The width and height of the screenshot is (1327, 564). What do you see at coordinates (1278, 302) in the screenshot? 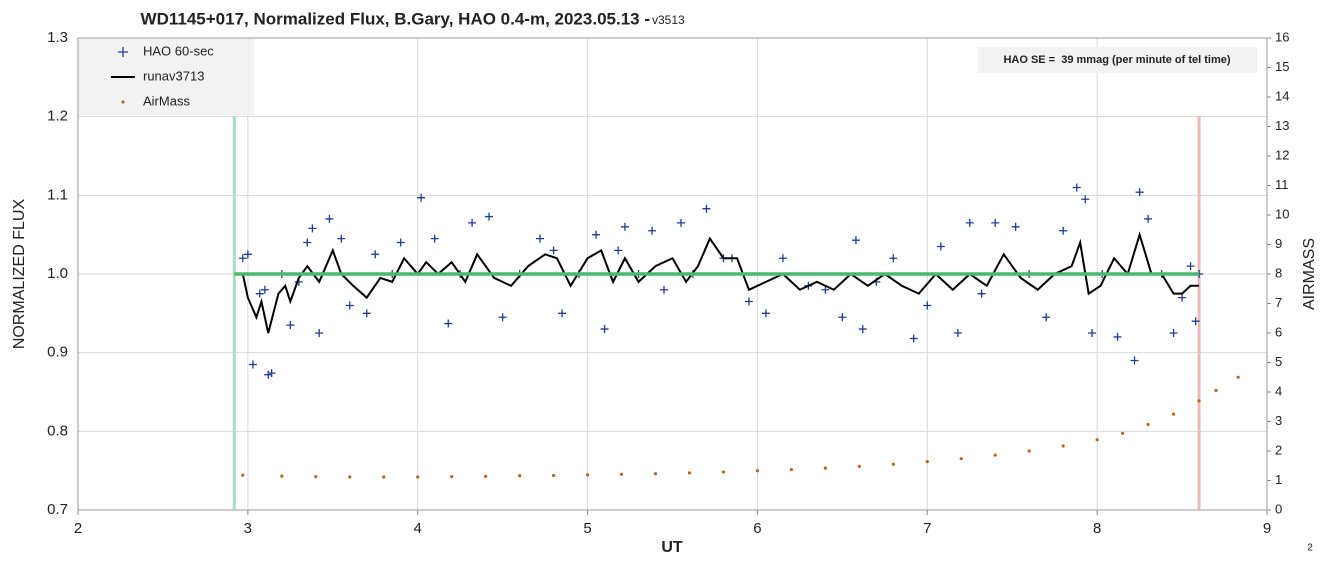
I see `y2-tick-label: 7` at bounding box center [1278, 302].